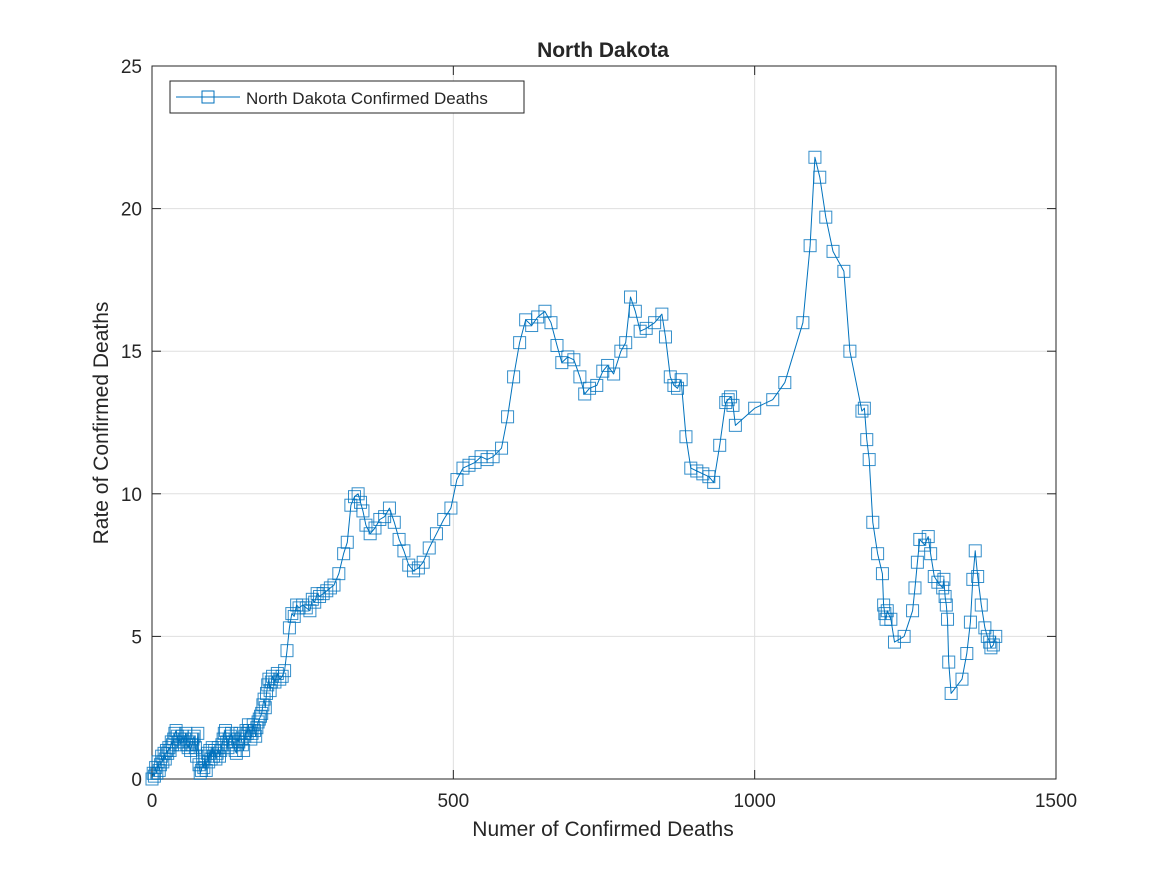  What do you see at coordinates (136, 637) in the screenshot?
I see `y-tick-label: 5` at bounding box center [136, 637].